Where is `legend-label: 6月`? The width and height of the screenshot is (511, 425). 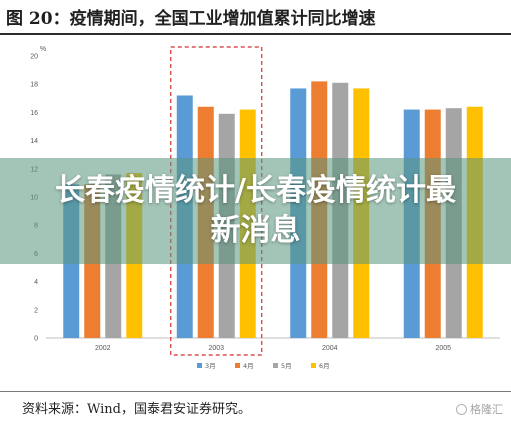 legend-label: 6月 is located at coordinates (324, 366).